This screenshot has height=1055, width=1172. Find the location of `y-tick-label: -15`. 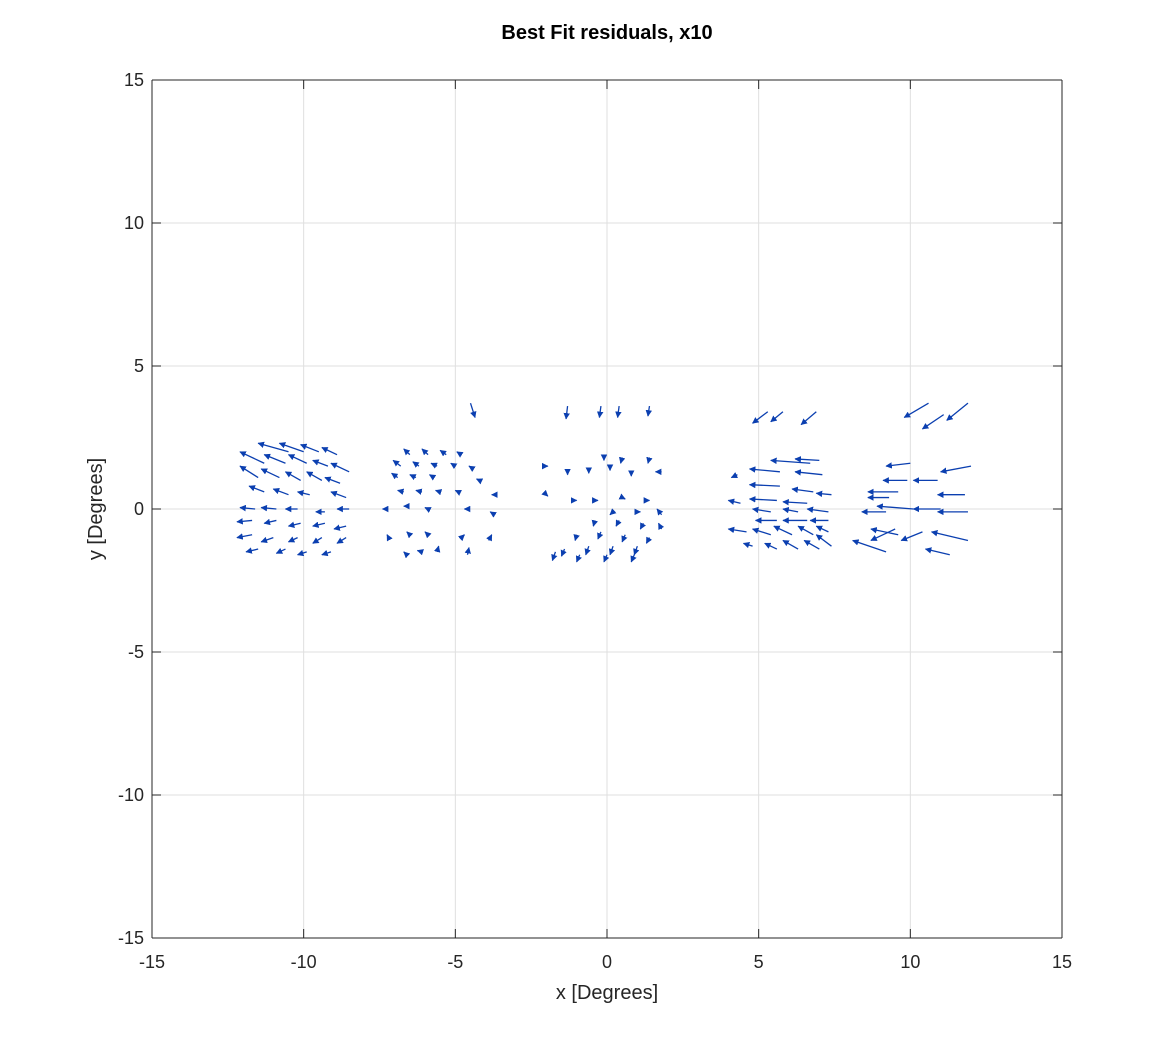

y-tick-label: -15 is located at coordinates (131, 938).